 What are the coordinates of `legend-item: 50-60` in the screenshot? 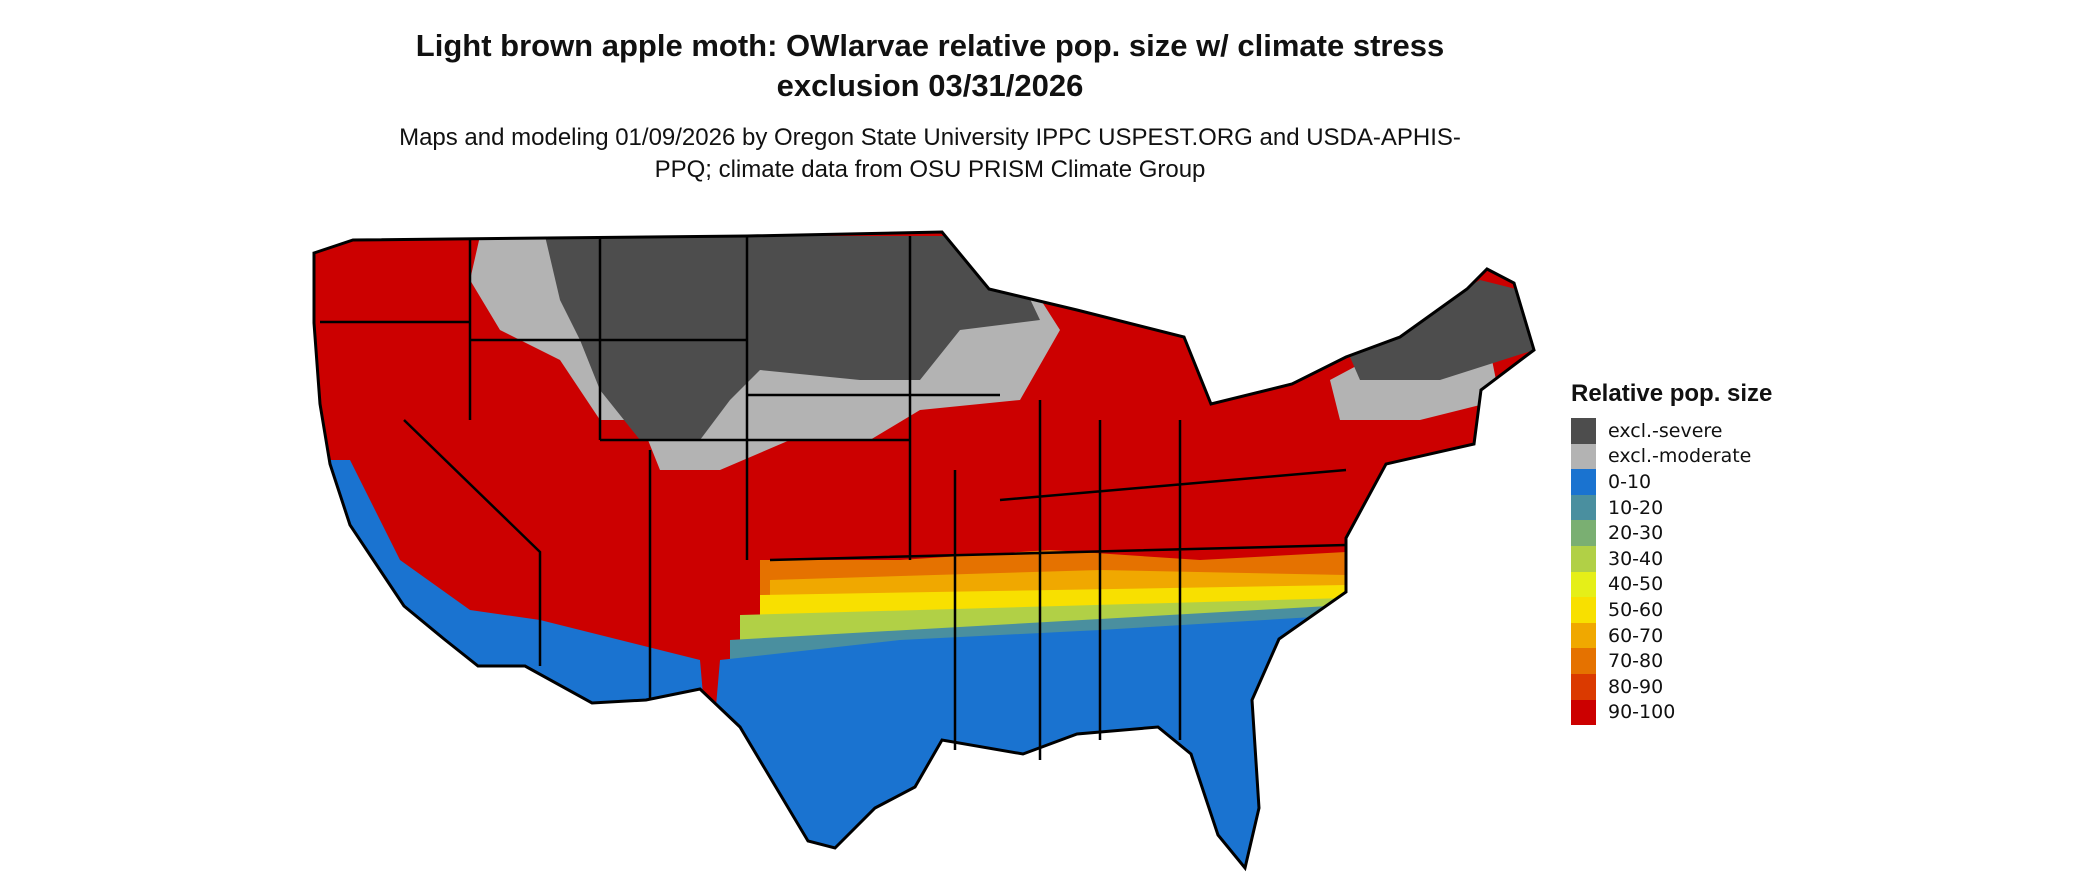 It's located at (1671, 610).